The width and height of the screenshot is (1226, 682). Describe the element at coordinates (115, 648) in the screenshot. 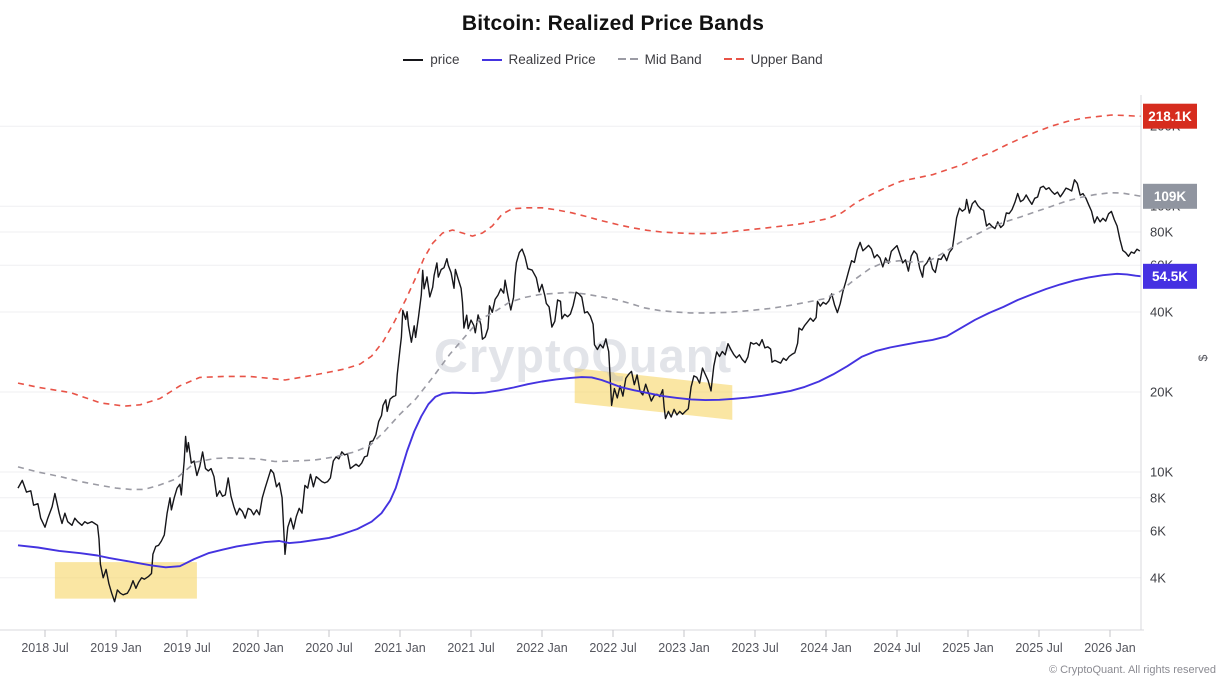

I see `x-tick-label: 2019 Jan` at that location.